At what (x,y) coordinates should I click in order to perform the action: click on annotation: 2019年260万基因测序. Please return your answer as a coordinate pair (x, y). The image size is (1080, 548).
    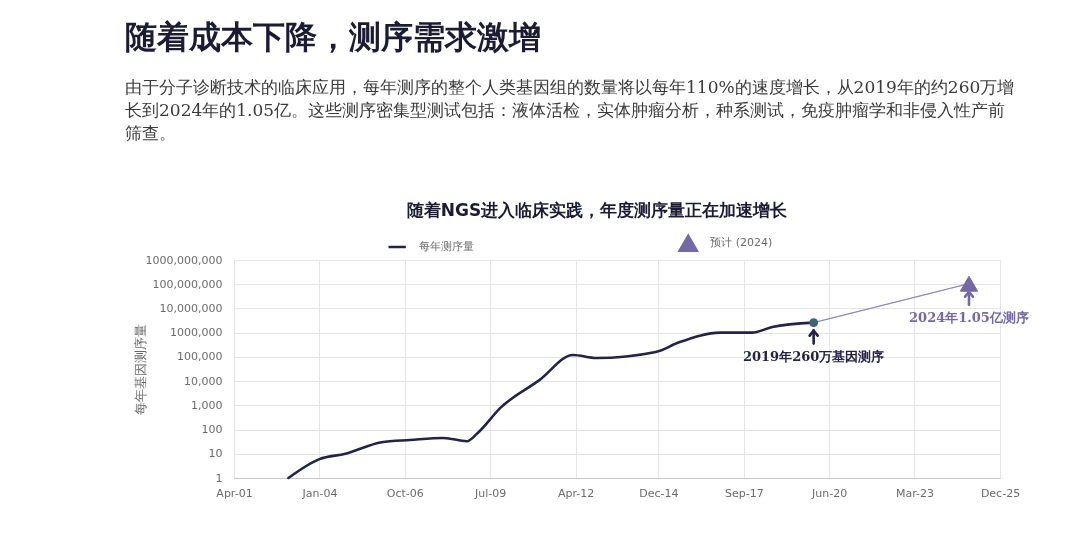
    Looking at the image, I should click on (813, 356).